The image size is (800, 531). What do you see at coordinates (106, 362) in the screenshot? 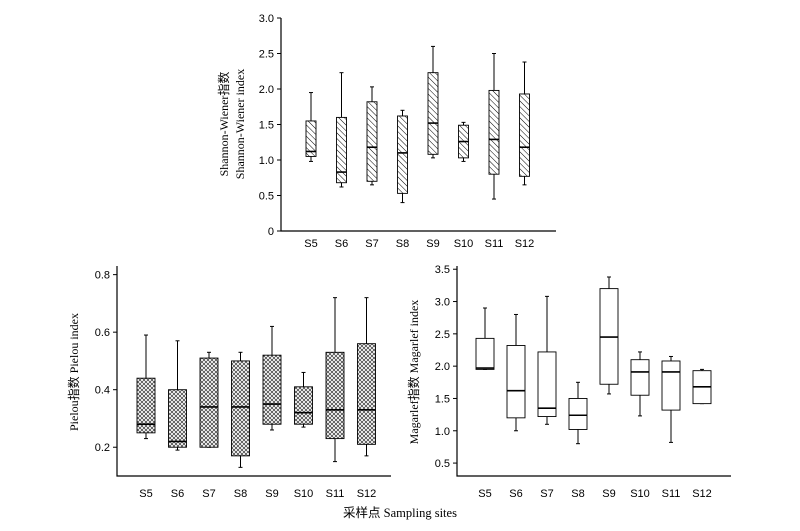
I see `pielou-y-ticks: 0.2 0.4 0.6 0.8` at bounding box center [106, 362].